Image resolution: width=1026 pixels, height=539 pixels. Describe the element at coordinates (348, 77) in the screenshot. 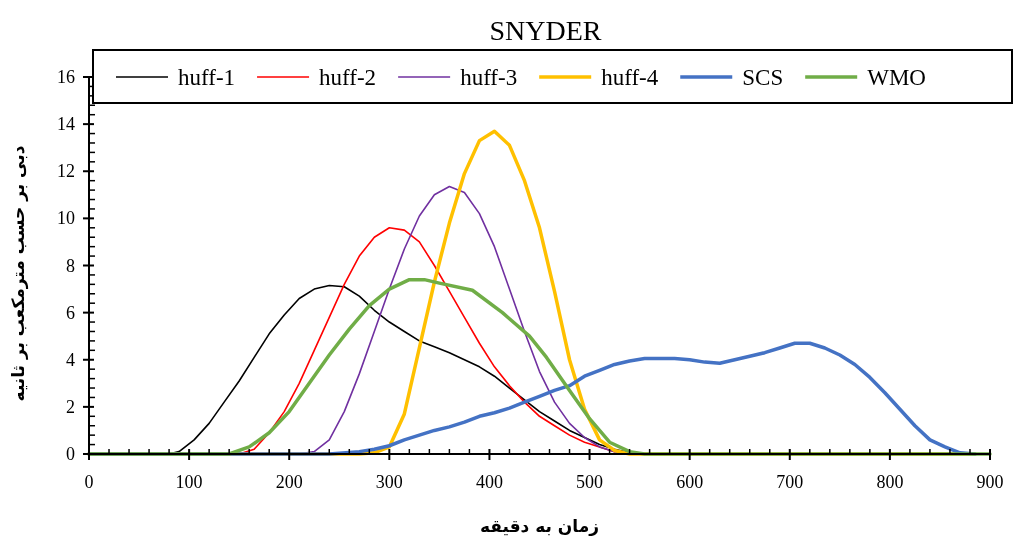

I see `legend-label: huff-2` at that location.